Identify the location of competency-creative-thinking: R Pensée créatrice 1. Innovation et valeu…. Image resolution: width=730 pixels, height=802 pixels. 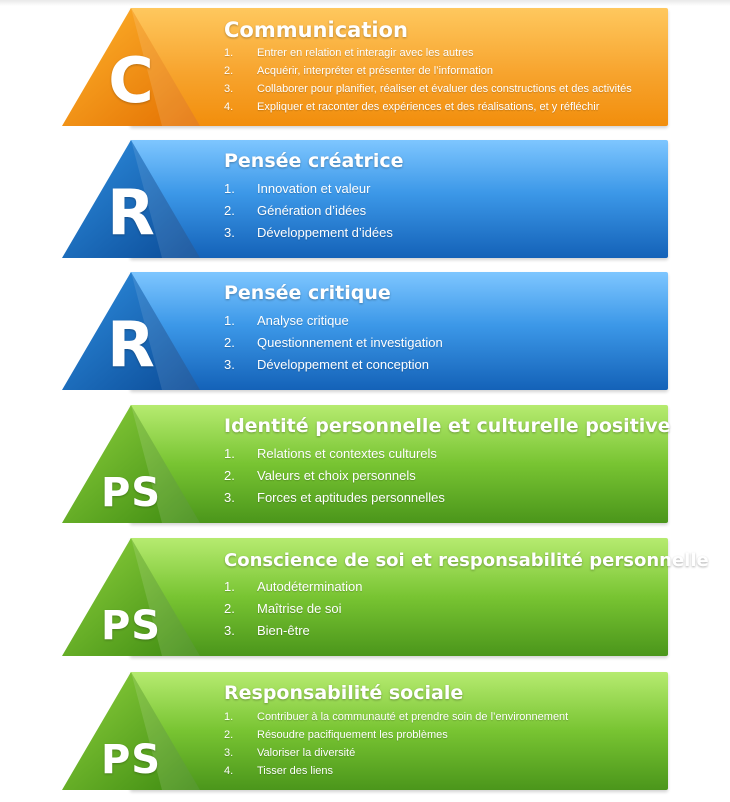
(365, 199).